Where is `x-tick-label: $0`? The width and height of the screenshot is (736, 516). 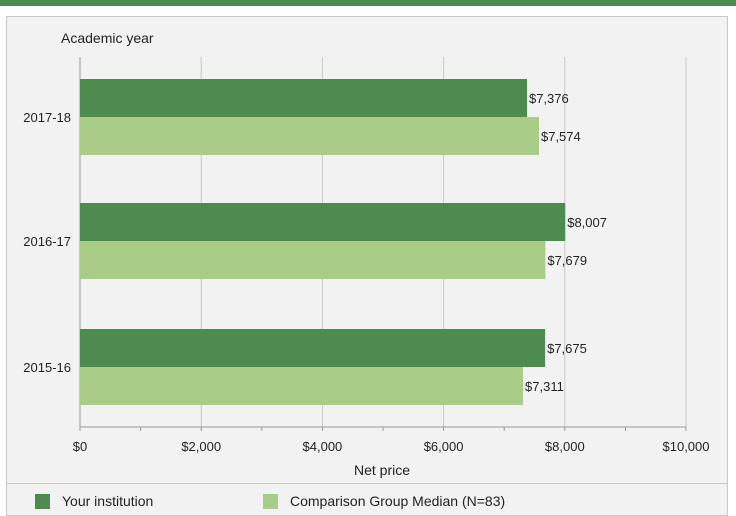
x-tick-label: $0 is located at coordinates (80, 446).